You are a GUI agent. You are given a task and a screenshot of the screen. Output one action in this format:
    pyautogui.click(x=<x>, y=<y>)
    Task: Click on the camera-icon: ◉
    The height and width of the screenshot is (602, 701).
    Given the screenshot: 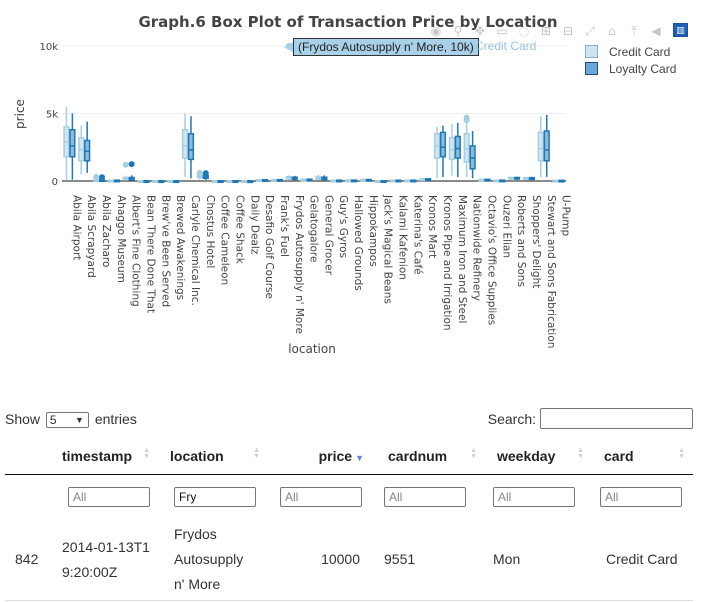 What is the action you would take?
    pyautogui.click(x=436, y=31)
    